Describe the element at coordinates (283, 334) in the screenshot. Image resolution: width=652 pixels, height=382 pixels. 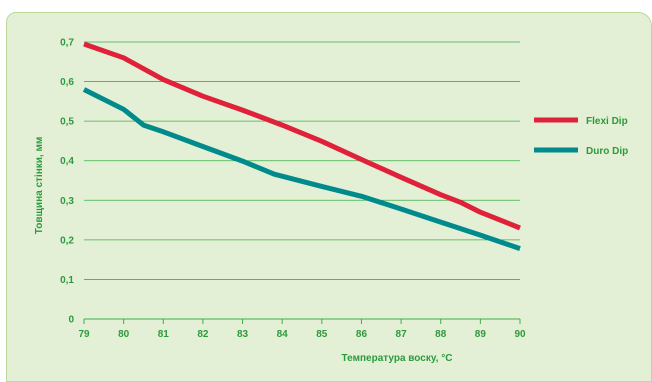
I see `x-tick-label: 84` at that location.